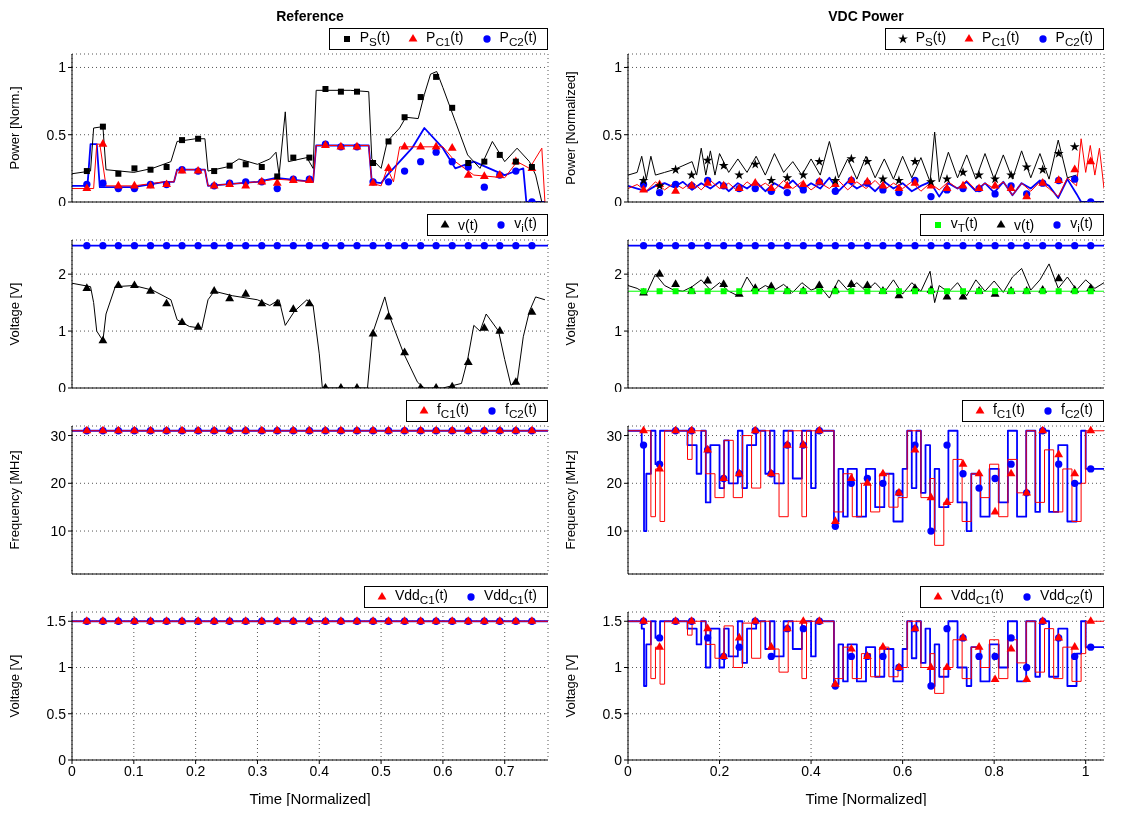  What do you see at coordinates (1085, 770) in the screenshot?
I see `x-tick-label: 1` at bounding box center [1085, 770].